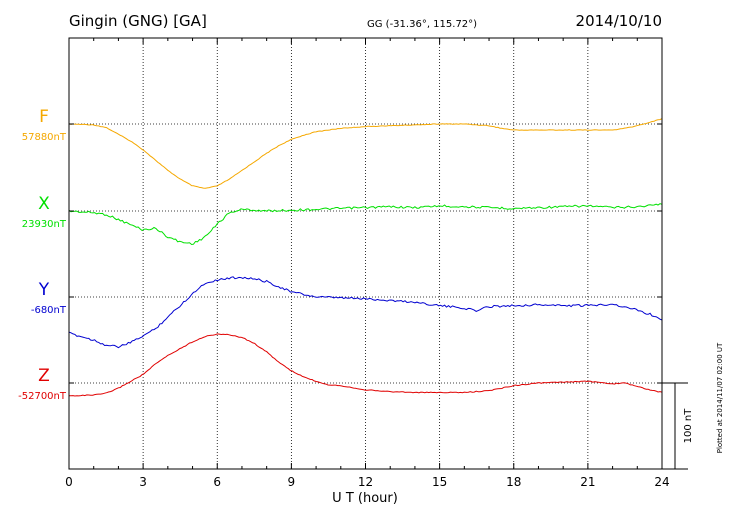 The height and width of the screenshot is (520, 730). What do you see at coordinates (365, 498) in the screenshot?
I see `x-axis-label: U T (hour)` at bounding box center [365, 498].